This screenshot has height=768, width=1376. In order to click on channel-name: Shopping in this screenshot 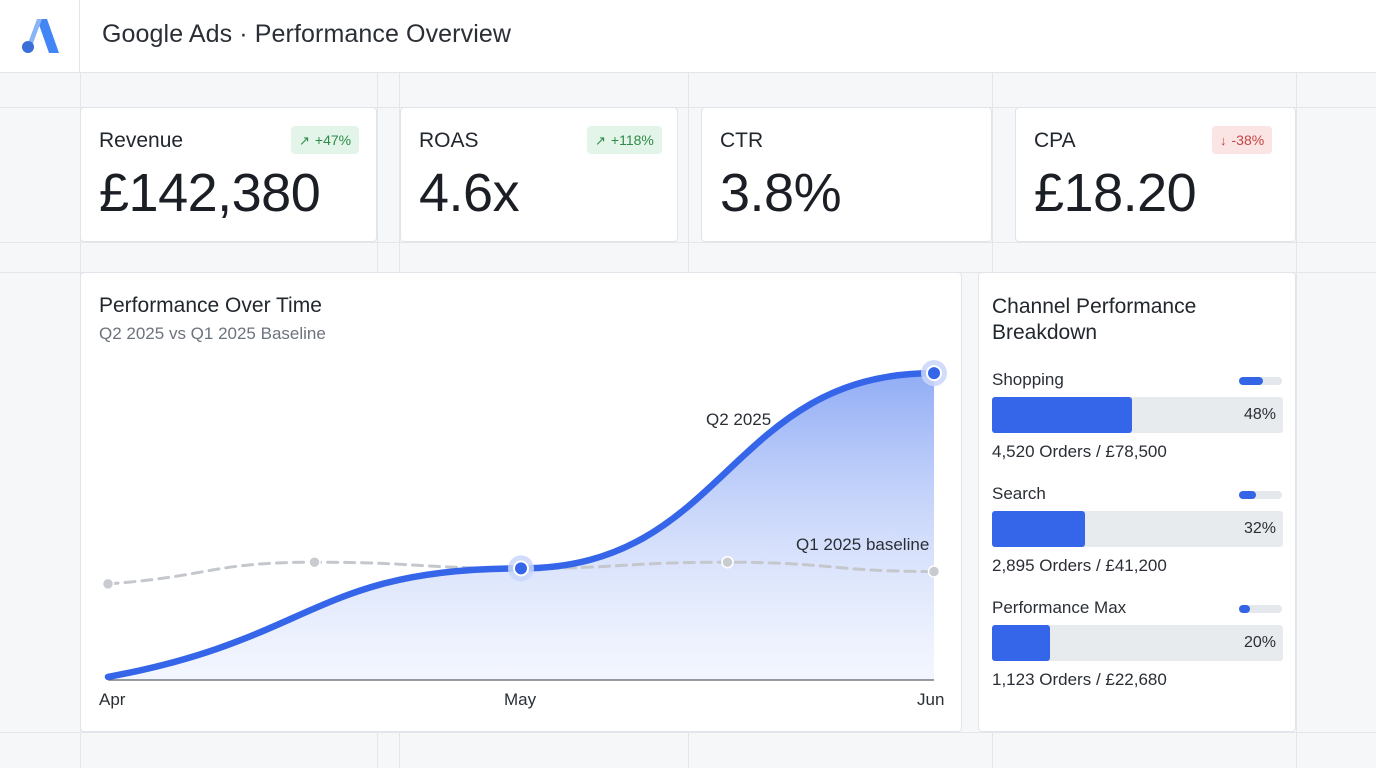, I will do `click(1028, 379)`.